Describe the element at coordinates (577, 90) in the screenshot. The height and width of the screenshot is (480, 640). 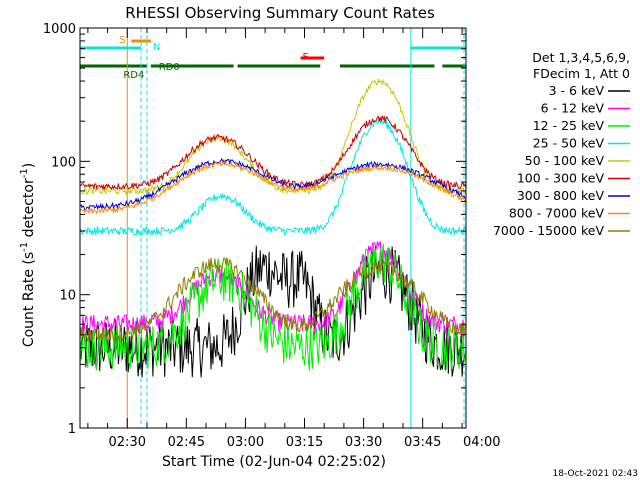
I see `legend-label: 3 - 6 keV` at that location.